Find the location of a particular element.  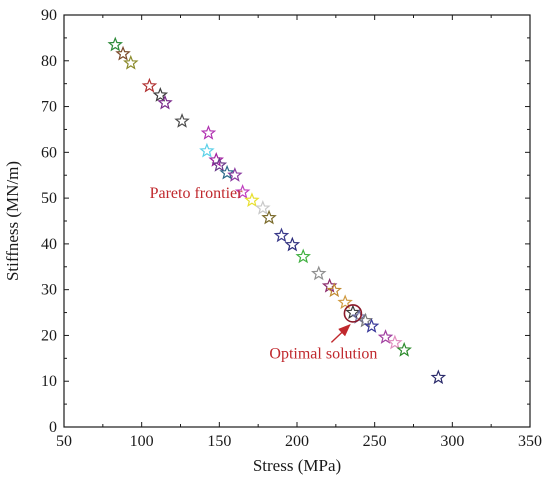

y-tick-label: 10 is located at coordinates (49, 381).